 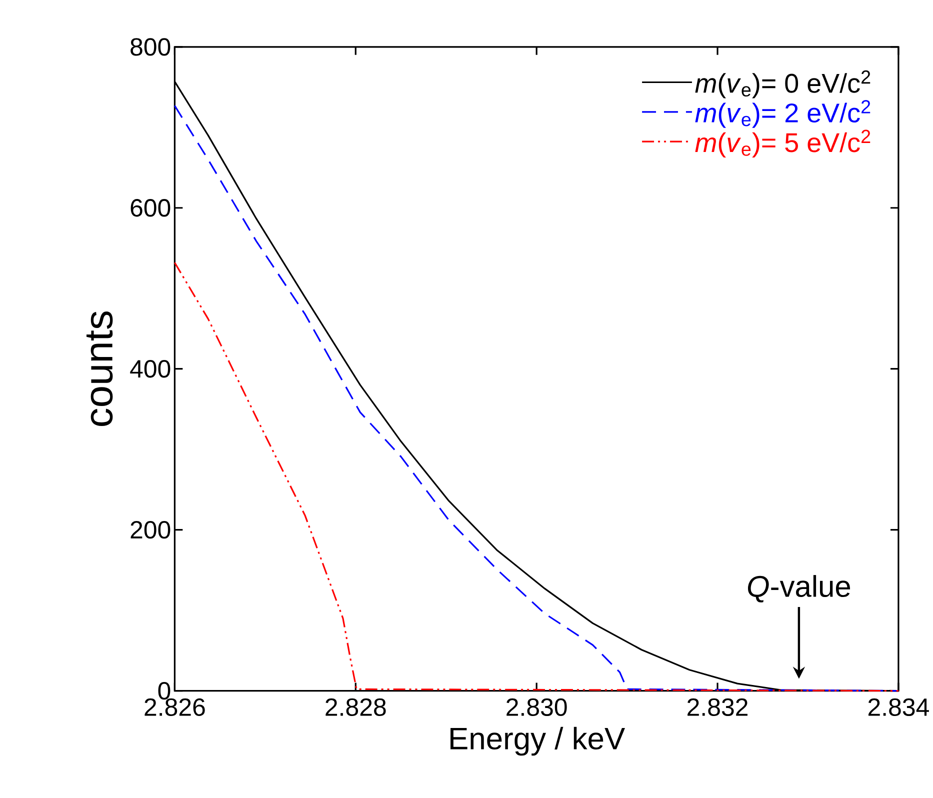 I want to click on y-axis-title: counts, so click(x=99, y=369).